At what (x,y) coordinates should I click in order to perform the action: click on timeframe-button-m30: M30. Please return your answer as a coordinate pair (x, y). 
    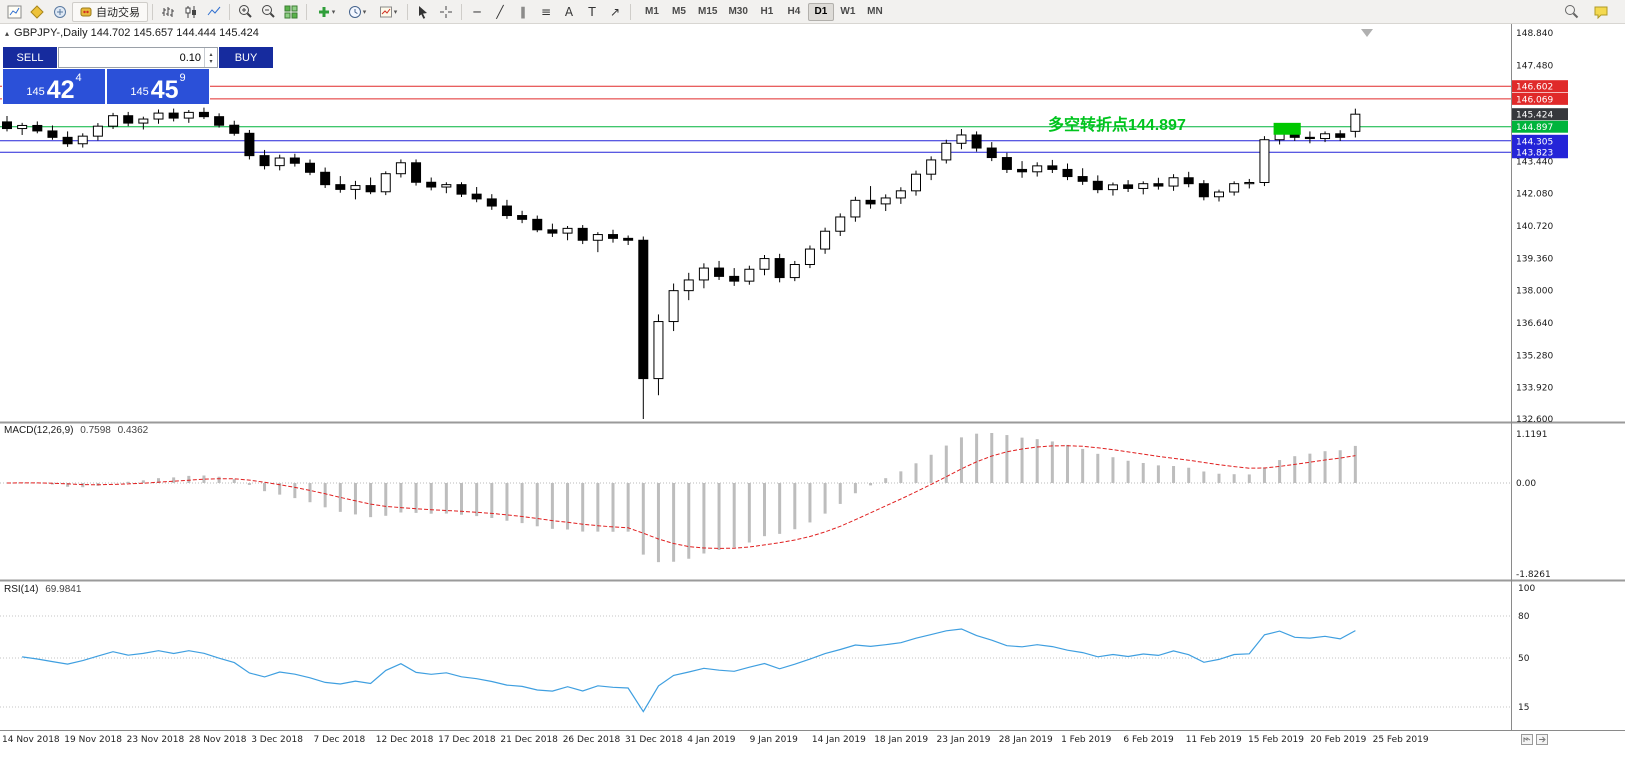
    Looking at the image, I should click on (738, 11).